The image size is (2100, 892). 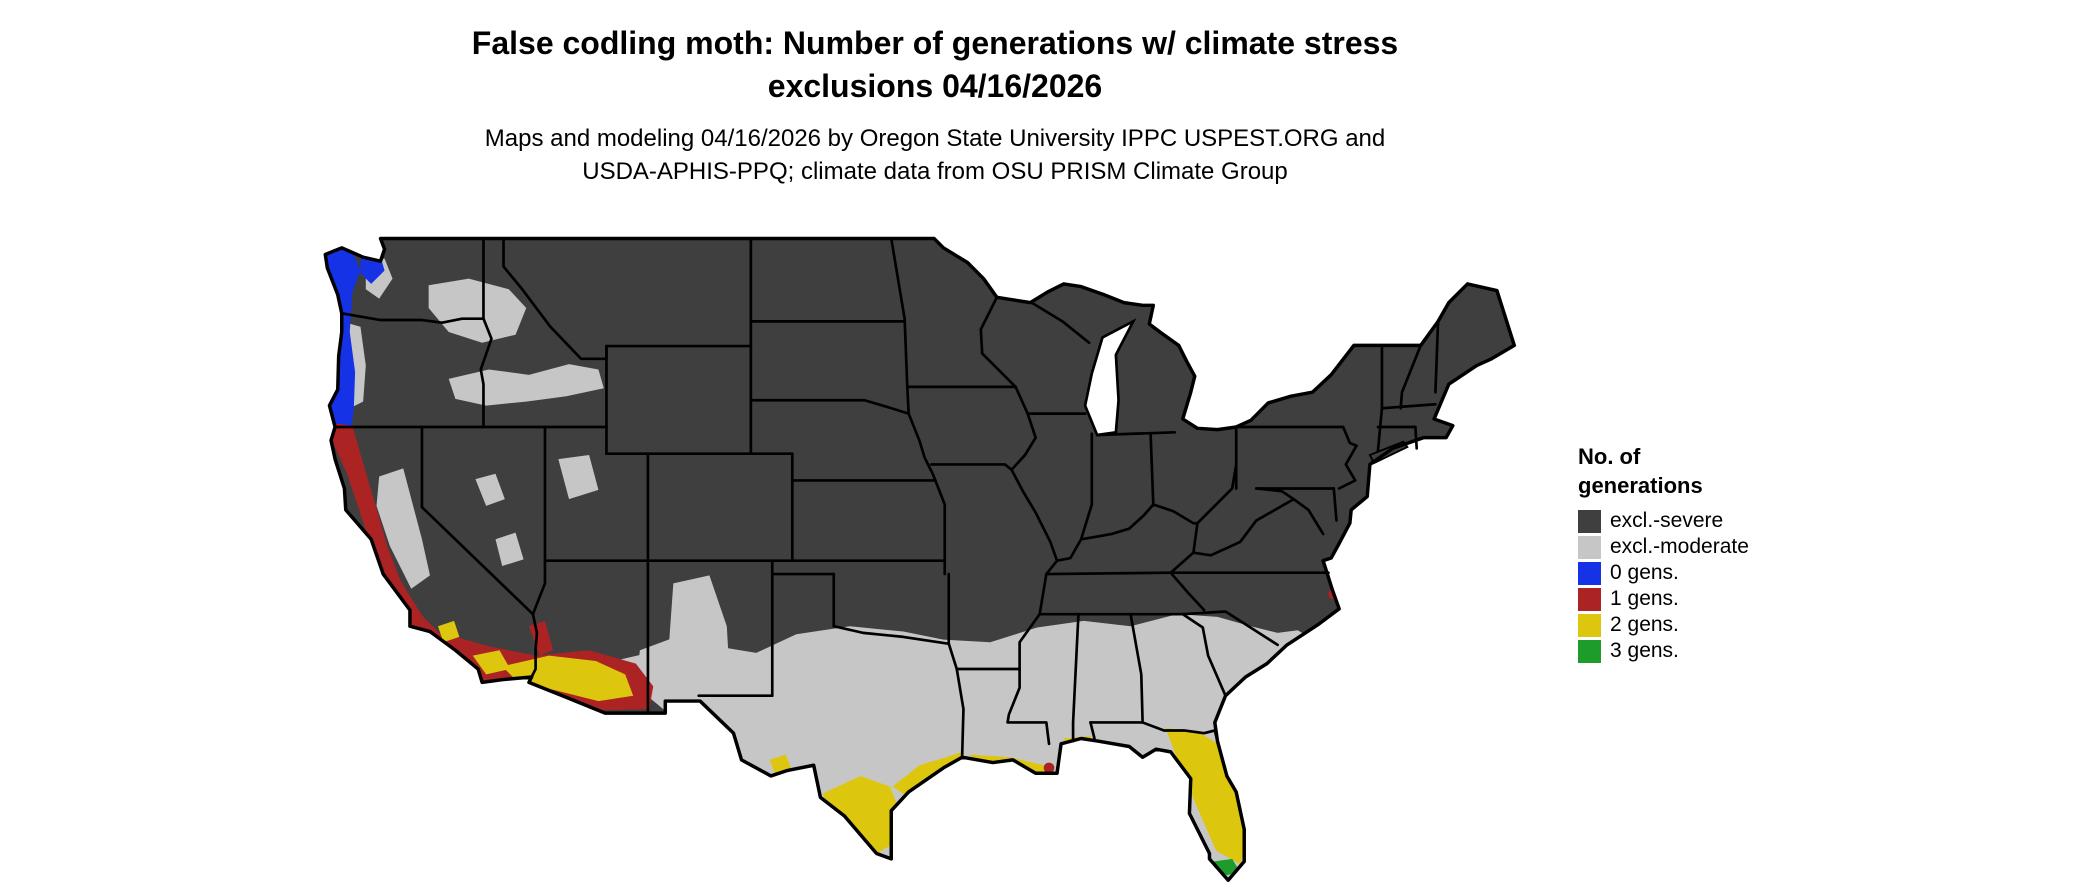 I want to click on title-line-2: exclusions 04/16/2026, so click(x=935, y=86).